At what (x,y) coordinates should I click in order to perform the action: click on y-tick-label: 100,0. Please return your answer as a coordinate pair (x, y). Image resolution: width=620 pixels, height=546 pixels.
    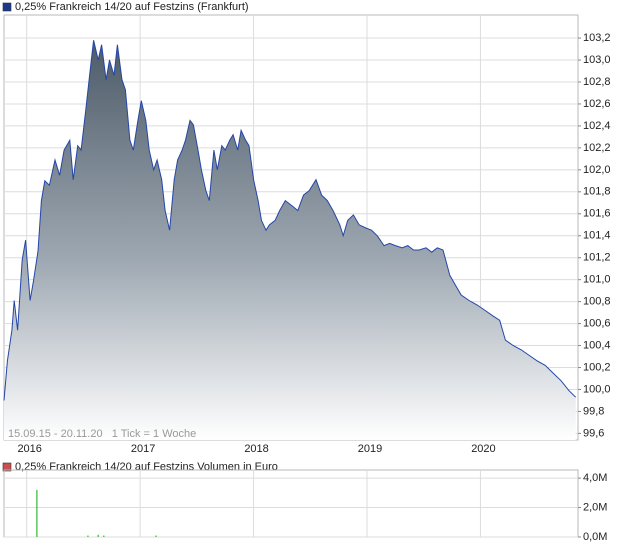
    Looking at the image, I should click on (597, 389).